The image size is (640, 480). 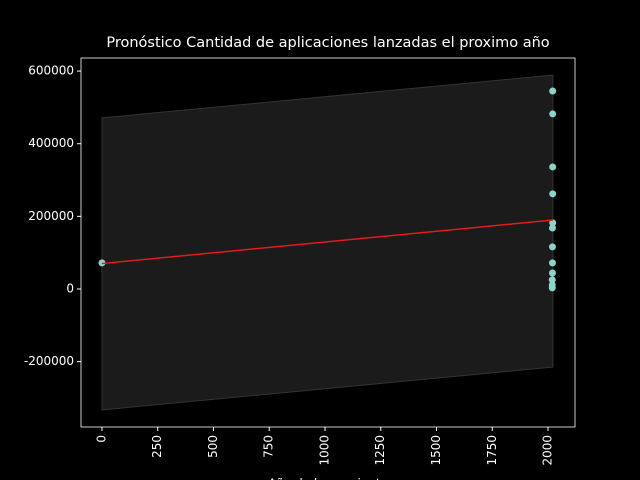 What do you see at coordinates (269, 446) in the screenshot?
I see `x-tick-label: 750` at bounding box center [269, 446].